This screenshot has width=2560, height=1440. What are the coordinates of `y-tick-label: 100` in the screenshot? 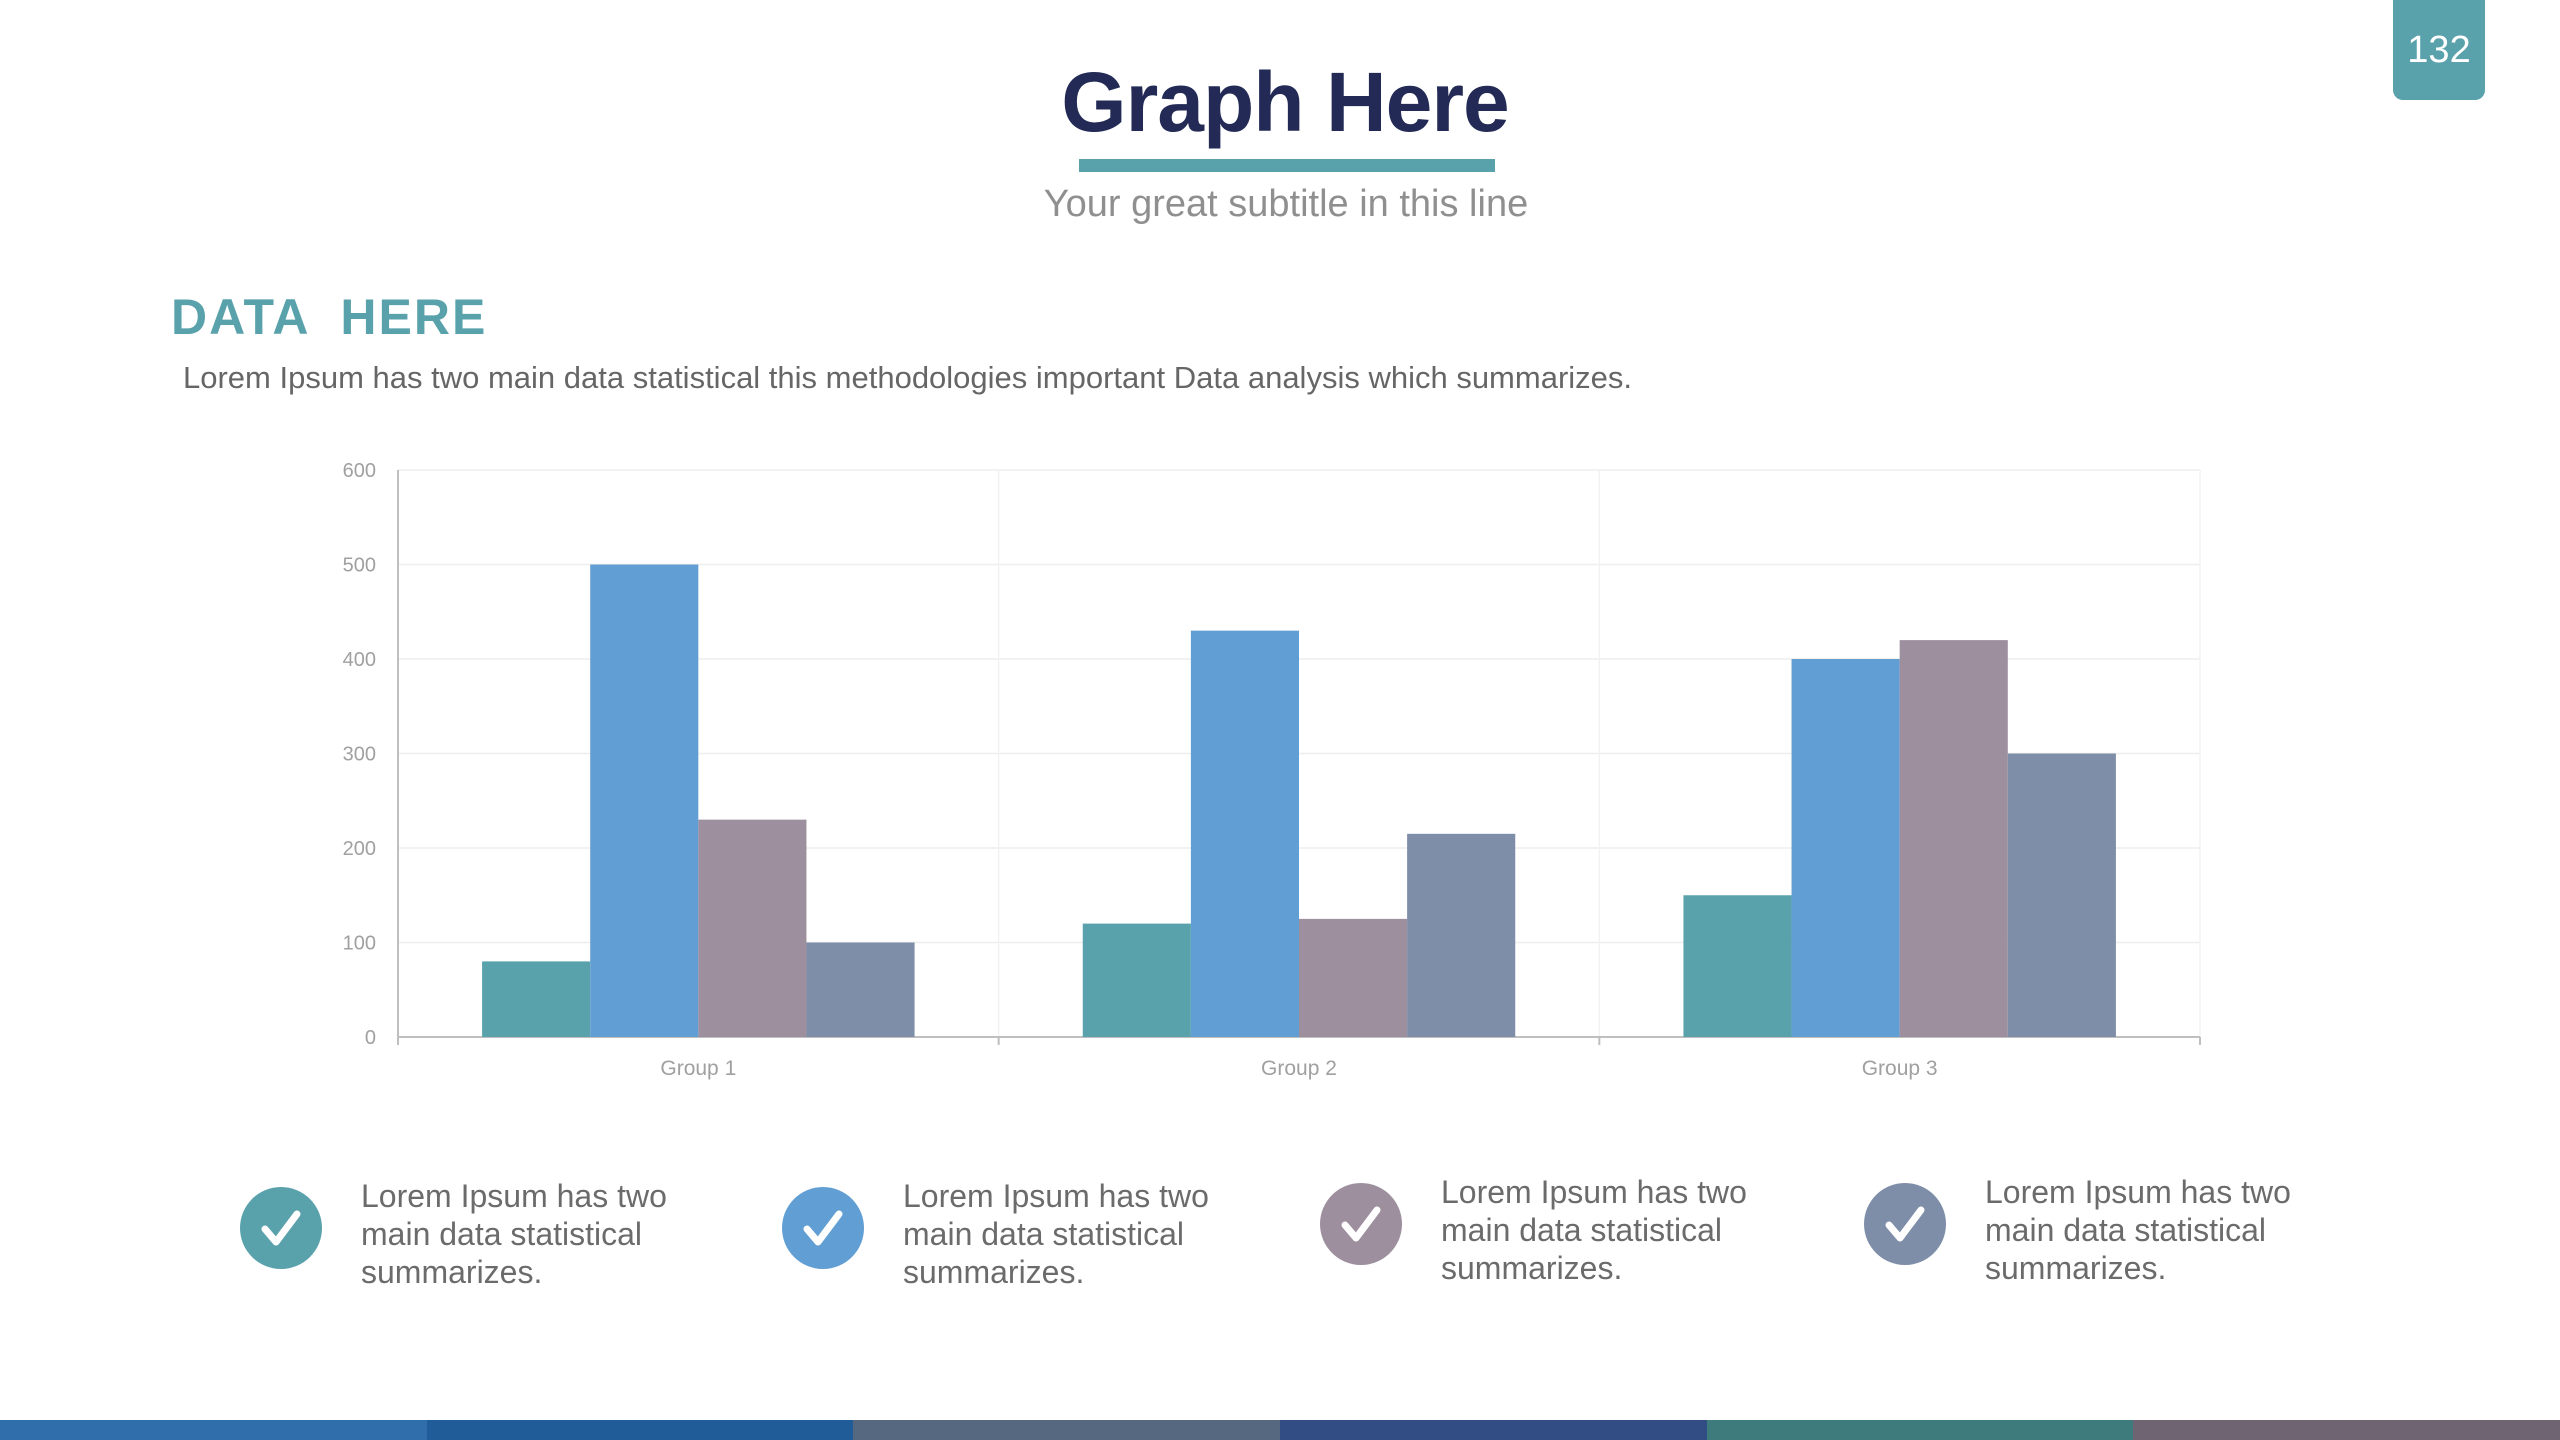 It's located at (359, 944).